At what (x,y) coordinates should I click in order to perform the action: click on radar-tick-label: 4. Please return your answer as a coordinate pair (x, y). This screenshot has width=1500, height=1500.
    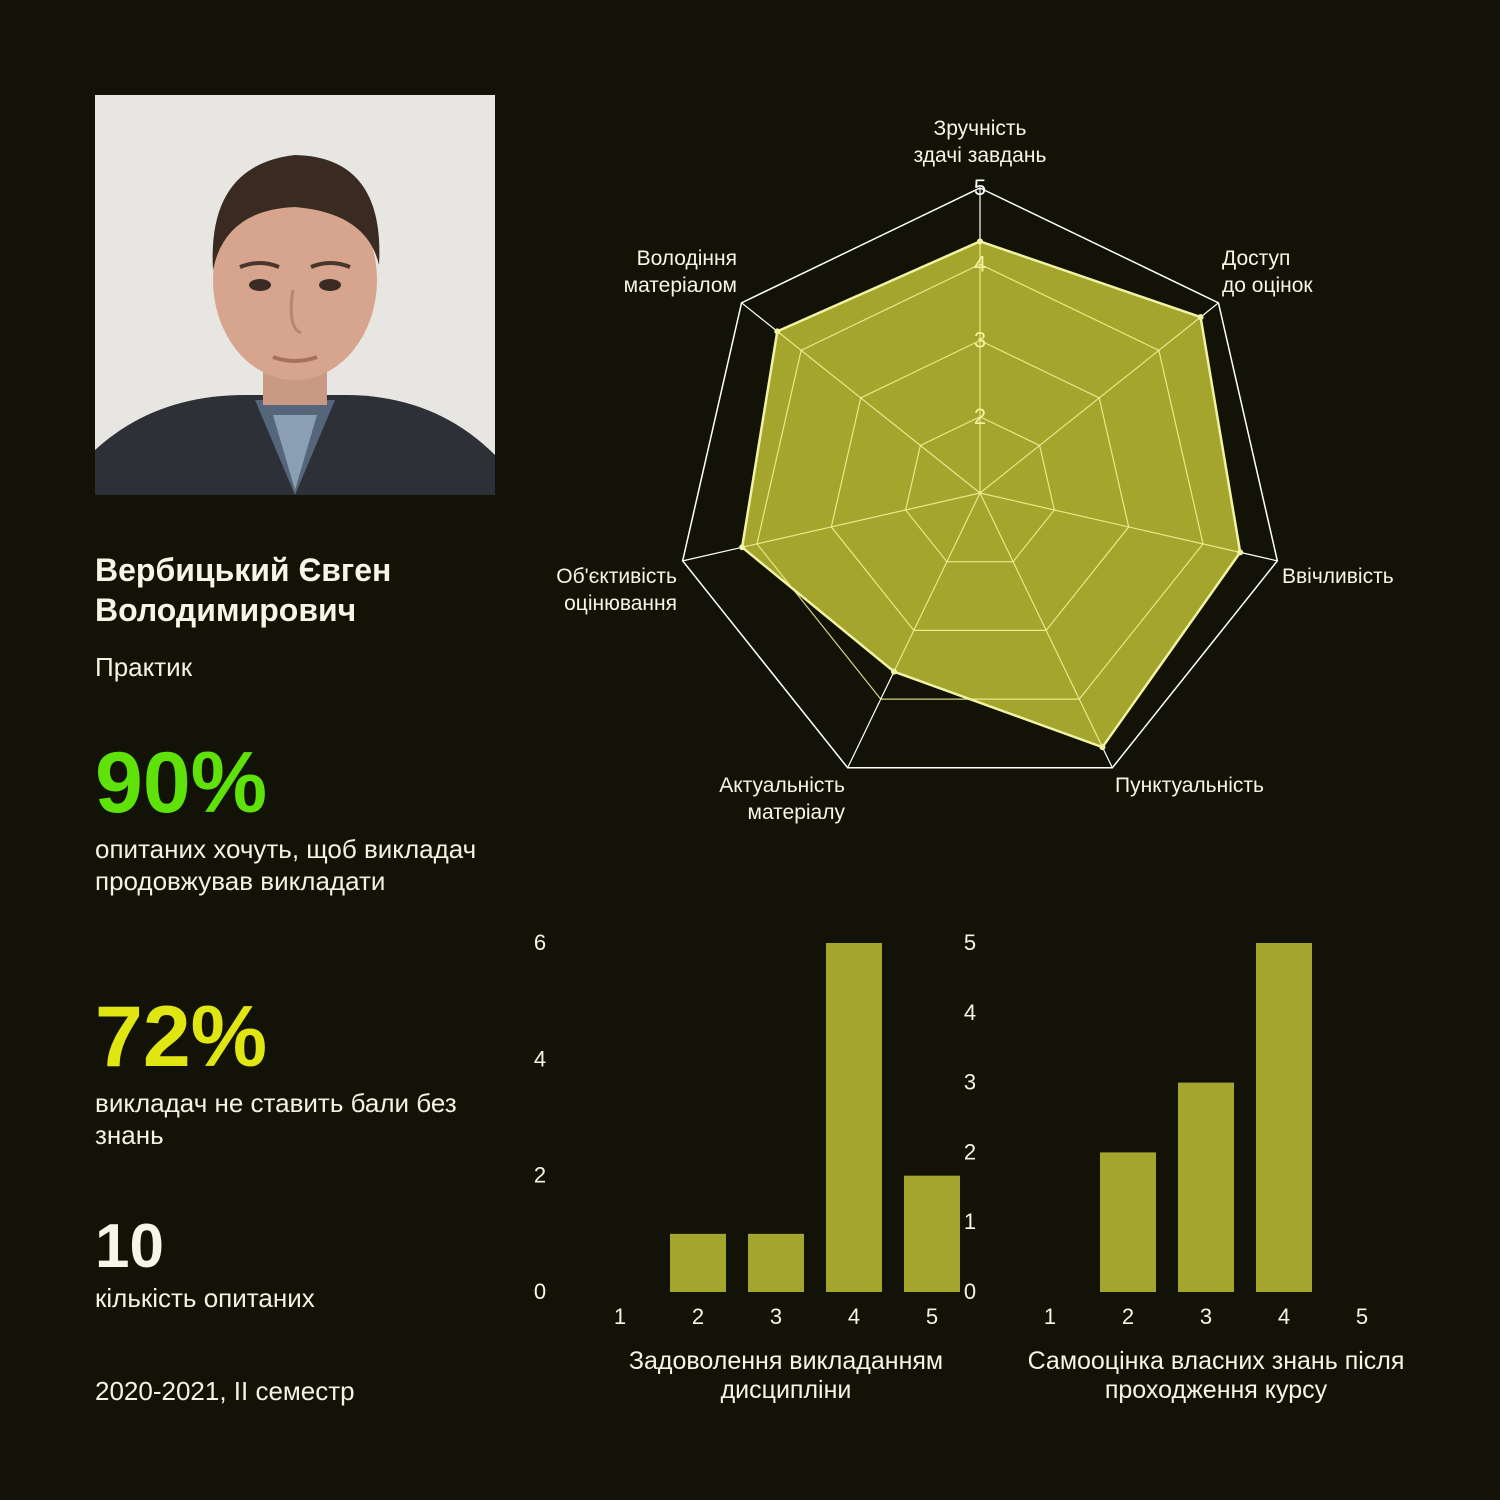
    Looking at the image, I should click on (980, 263).